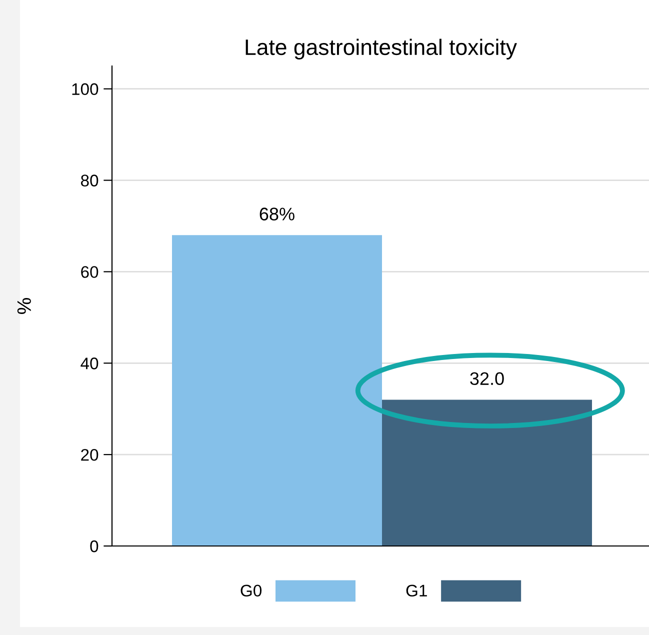 The image size is (649, 635). Describe the element at coordinates (89, 454) in the screenshot. I see `y-tick-label: 20` at that location.